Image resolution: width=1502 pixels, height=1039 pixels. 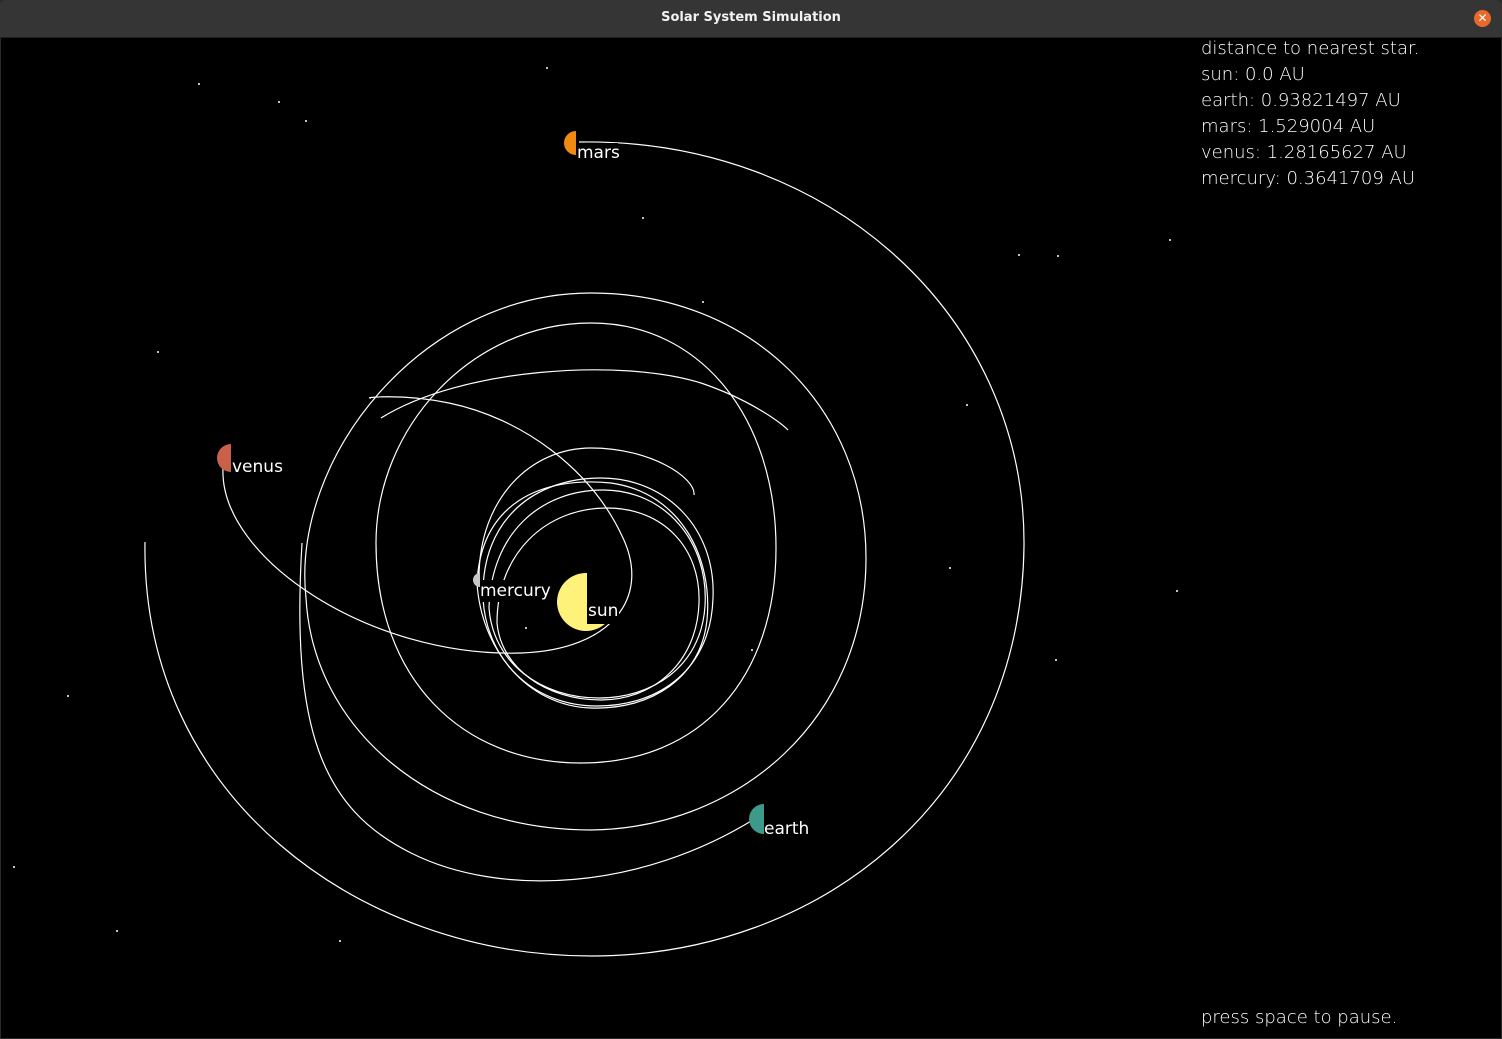 I want to click on mars-label-bg, so click(x=597, y=154).